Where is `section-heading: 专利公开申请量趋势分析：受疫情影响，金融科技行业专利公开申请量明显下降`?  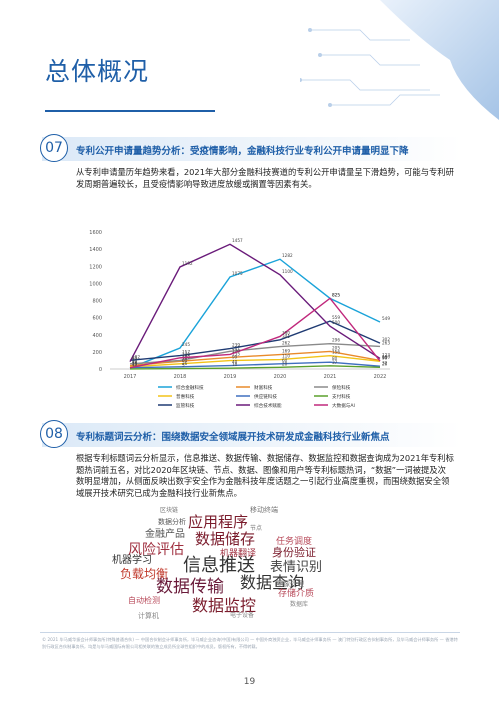 section-heading: 专利公开申请量趋势分析：受疫情影响，金融科技行业专利公开申请量明显下降 is located at coordinates (242, 151).